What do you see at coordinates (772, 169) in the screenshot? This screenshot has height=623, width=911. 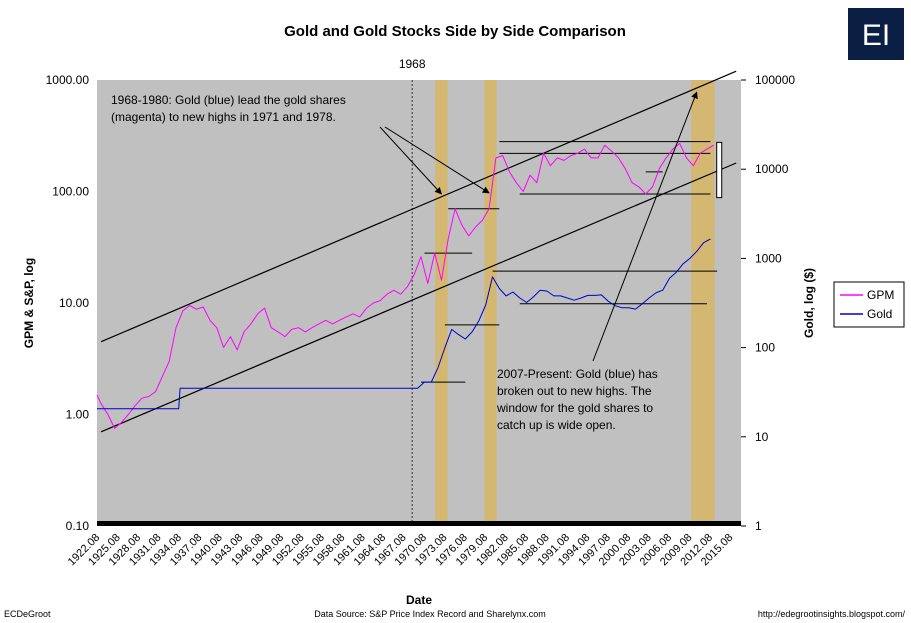 I see `right-tick-label-4: 10000` at bounding box center [772, 169].